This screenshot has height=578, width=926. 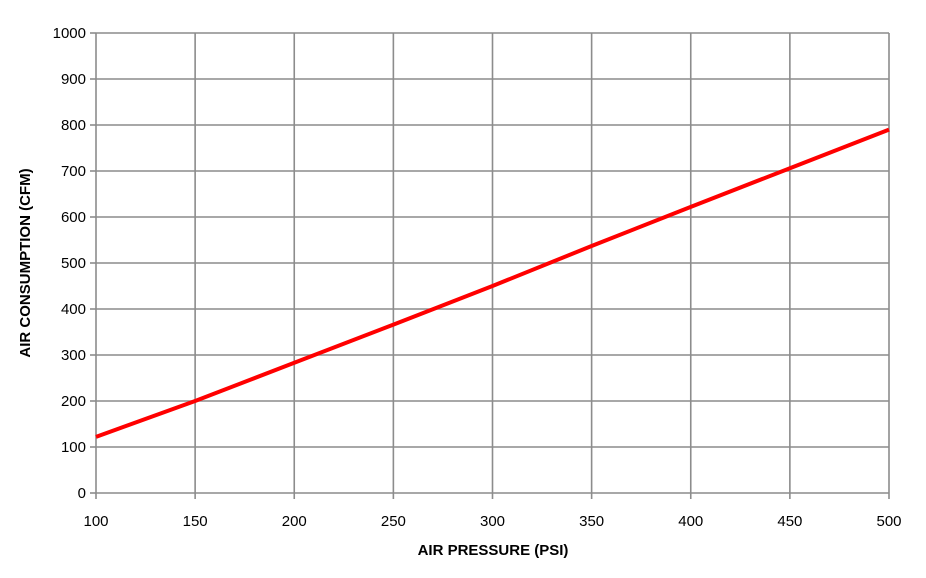 I want to click on y-tick-label: 200, so click(x=73, y=401).